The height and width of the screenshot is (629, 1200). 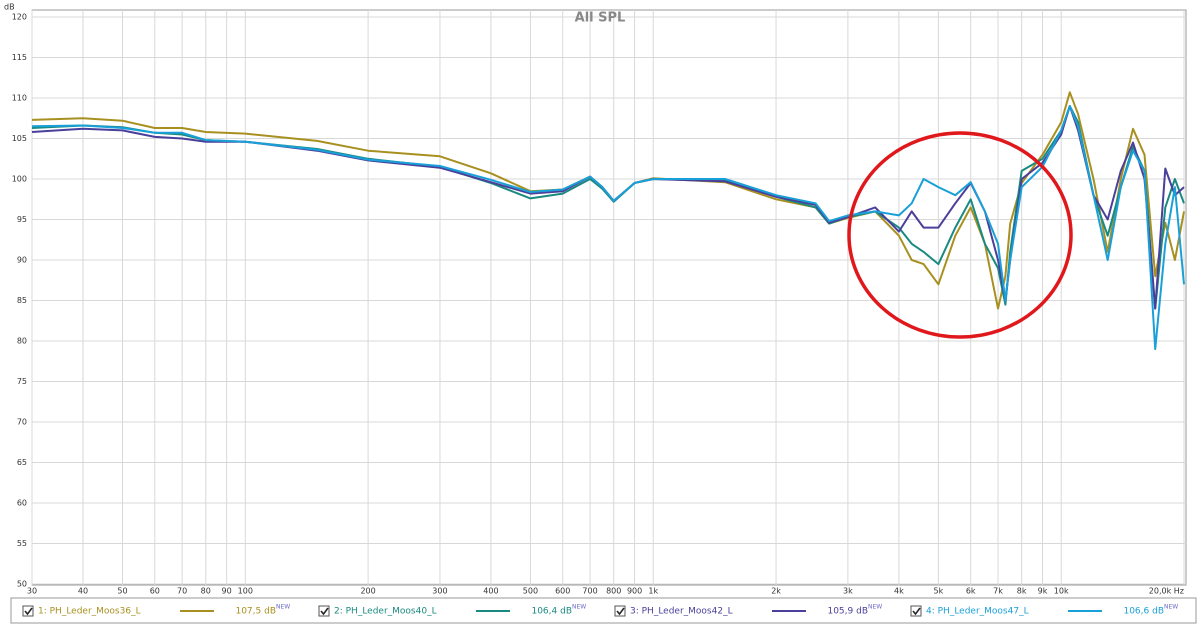 I want to click on x-tick-label: 2k, so click(x=776, y=591).